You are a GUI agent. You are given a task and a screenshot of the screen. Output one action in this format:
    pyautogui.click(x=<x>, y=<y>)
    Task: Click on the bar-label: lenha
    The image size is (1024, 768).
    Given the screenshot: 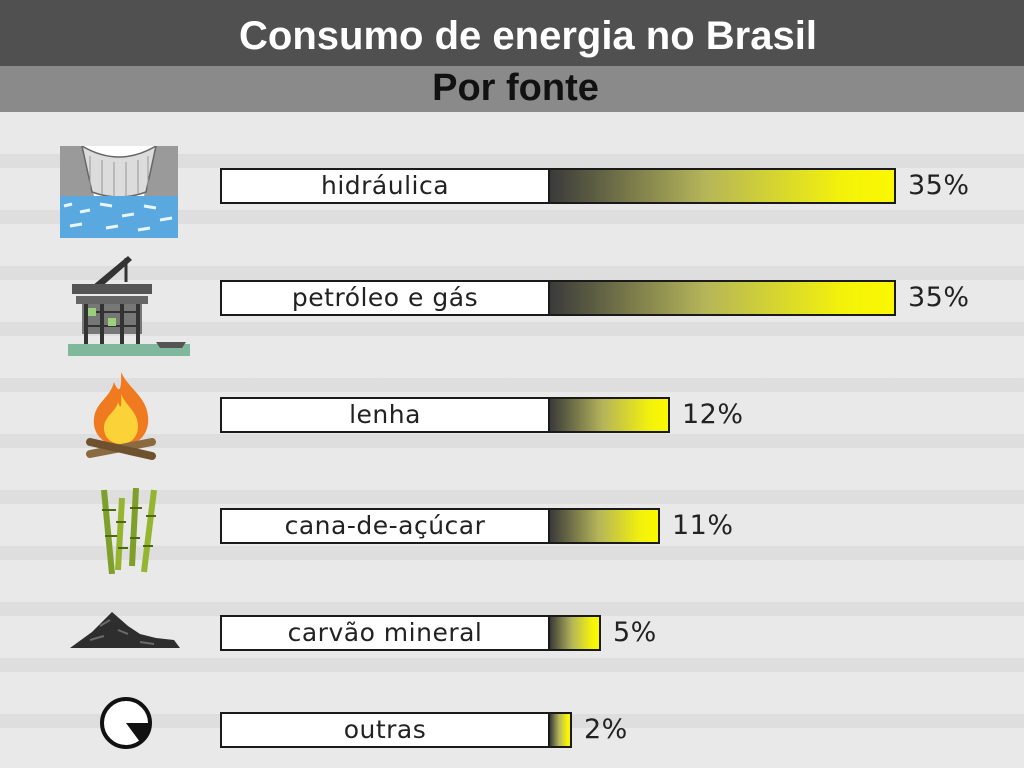 What is the action you would take?
    pyautogui.click(x=385, y=414)
    